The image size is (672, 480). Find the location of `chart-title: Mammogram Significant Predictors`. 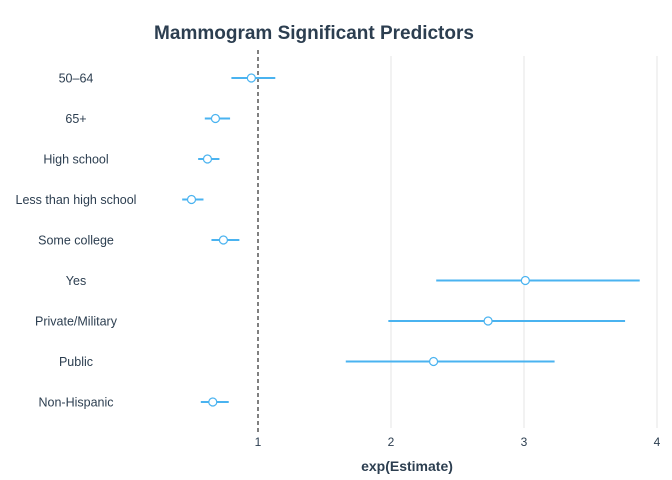

chart-title: Mammogram Significant Predictors is located at coordinates (314, 33).